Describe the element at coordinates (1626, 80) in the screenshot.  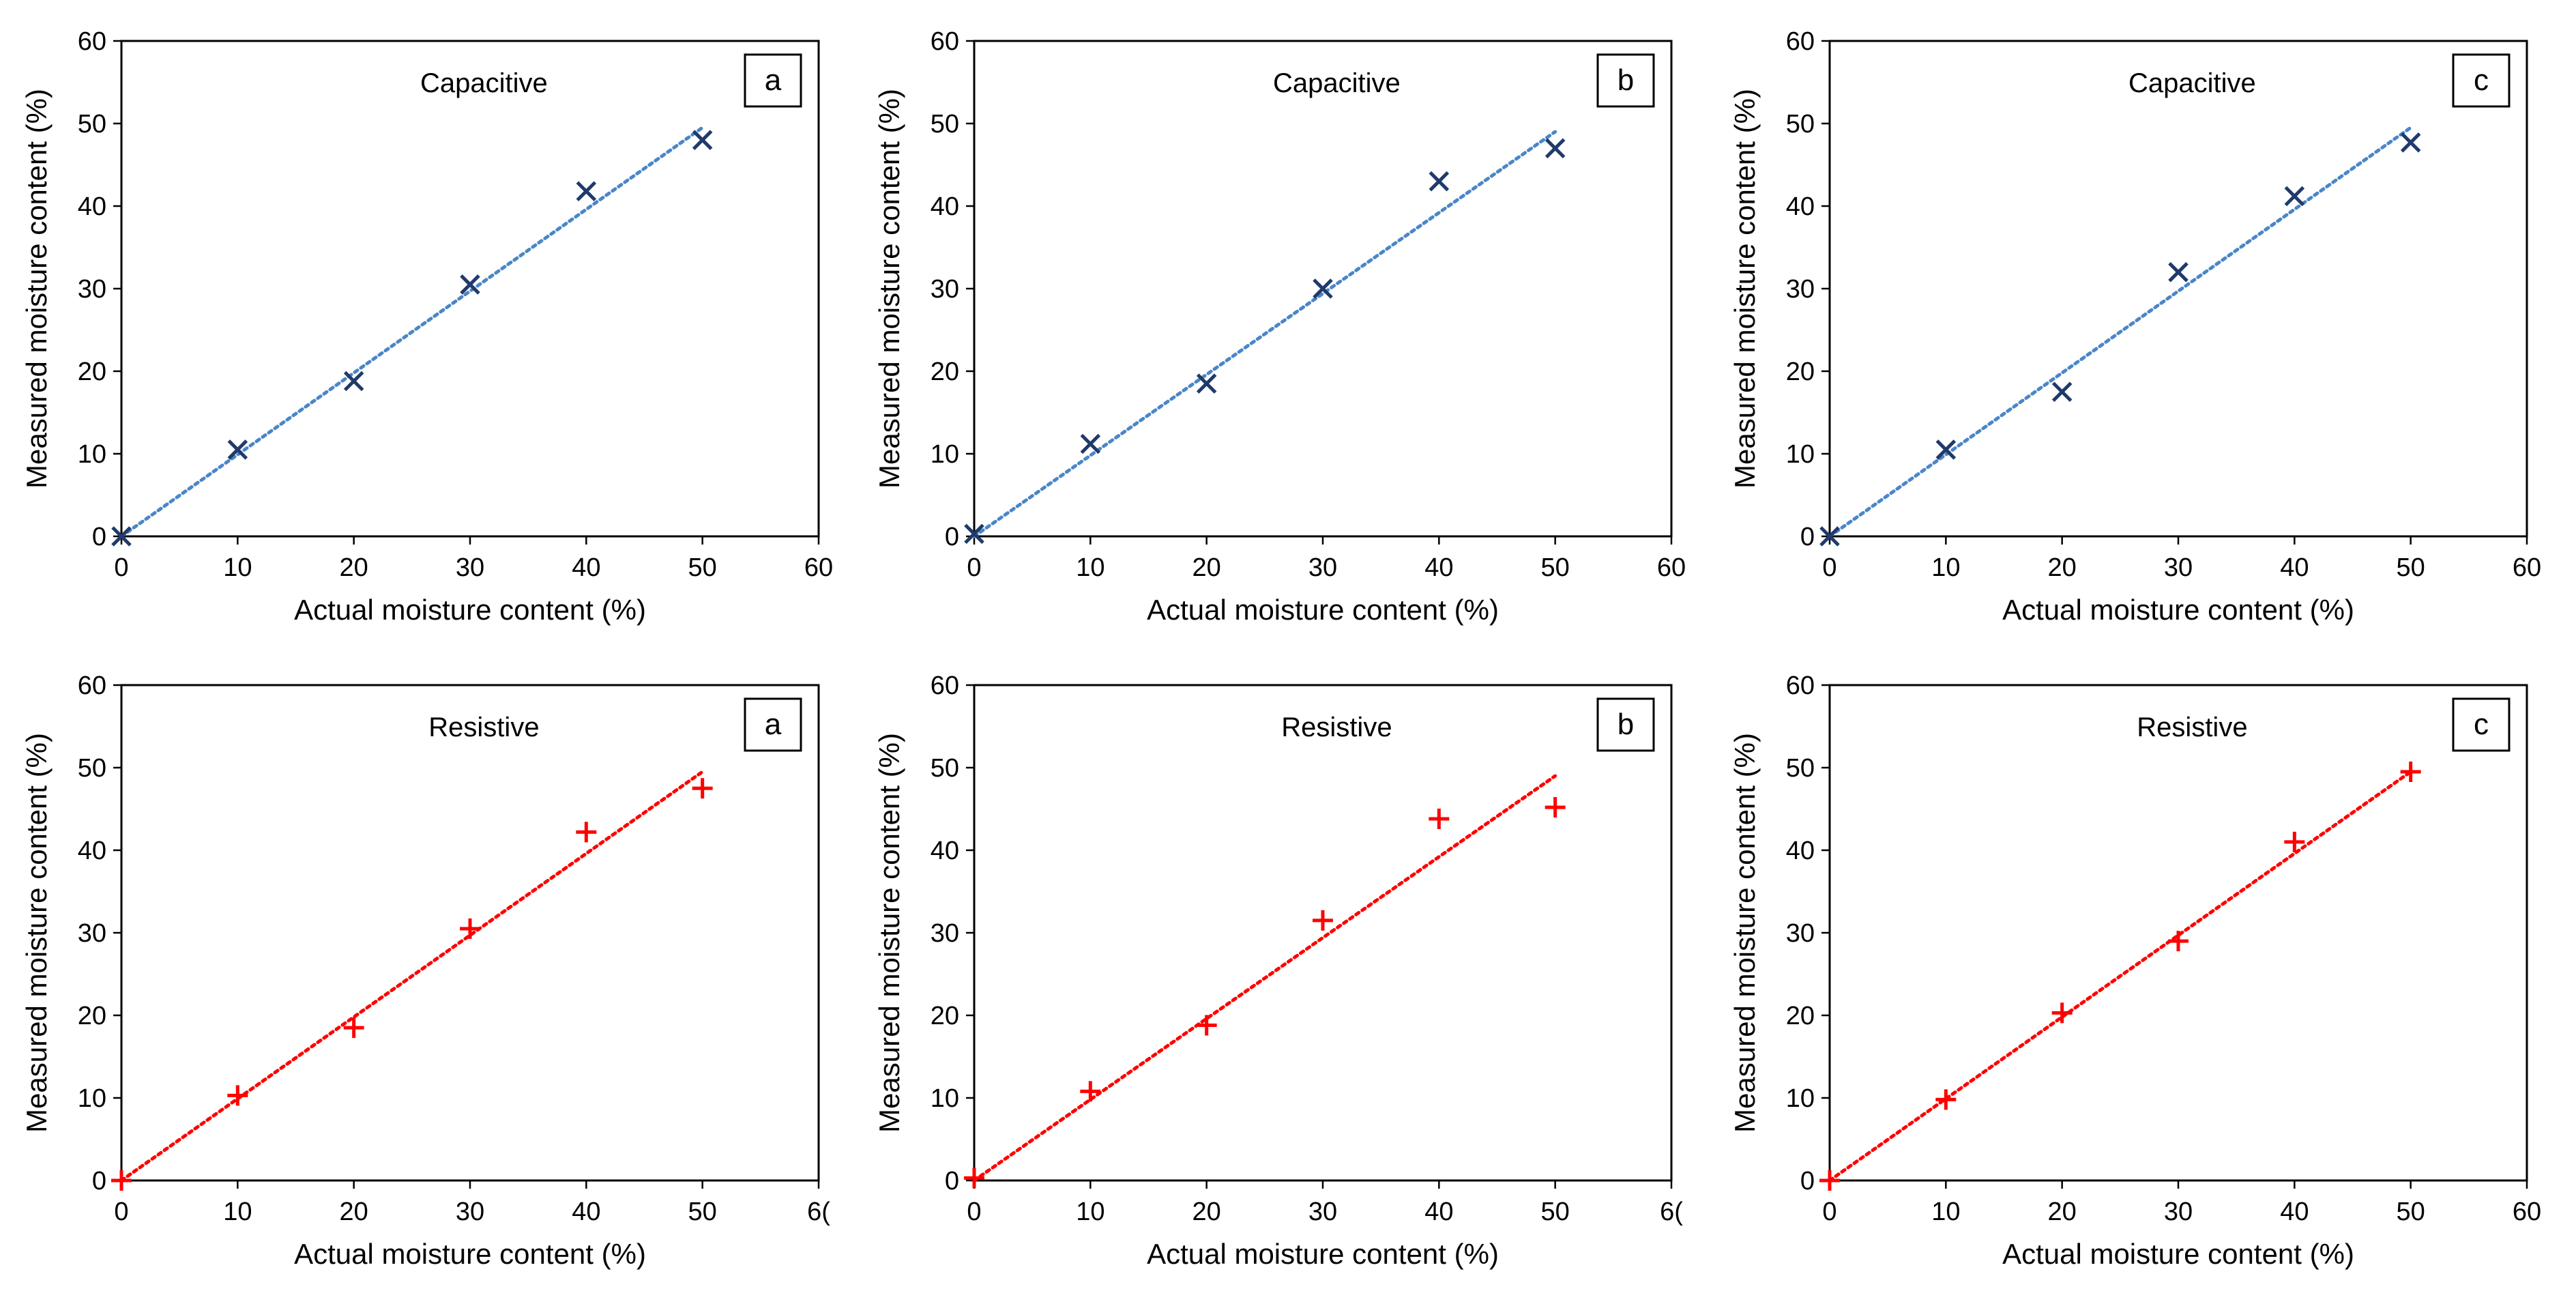
I see `panel-label: b` at that location.